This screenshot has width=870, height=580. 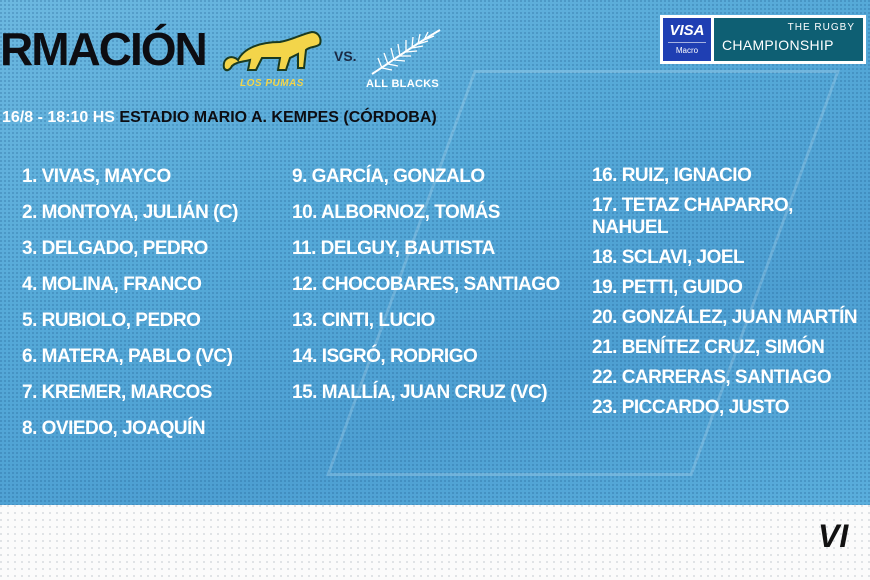 I want to click on list-item: 6. MATERA, PABLO (VC), so click(x=127, y=356).